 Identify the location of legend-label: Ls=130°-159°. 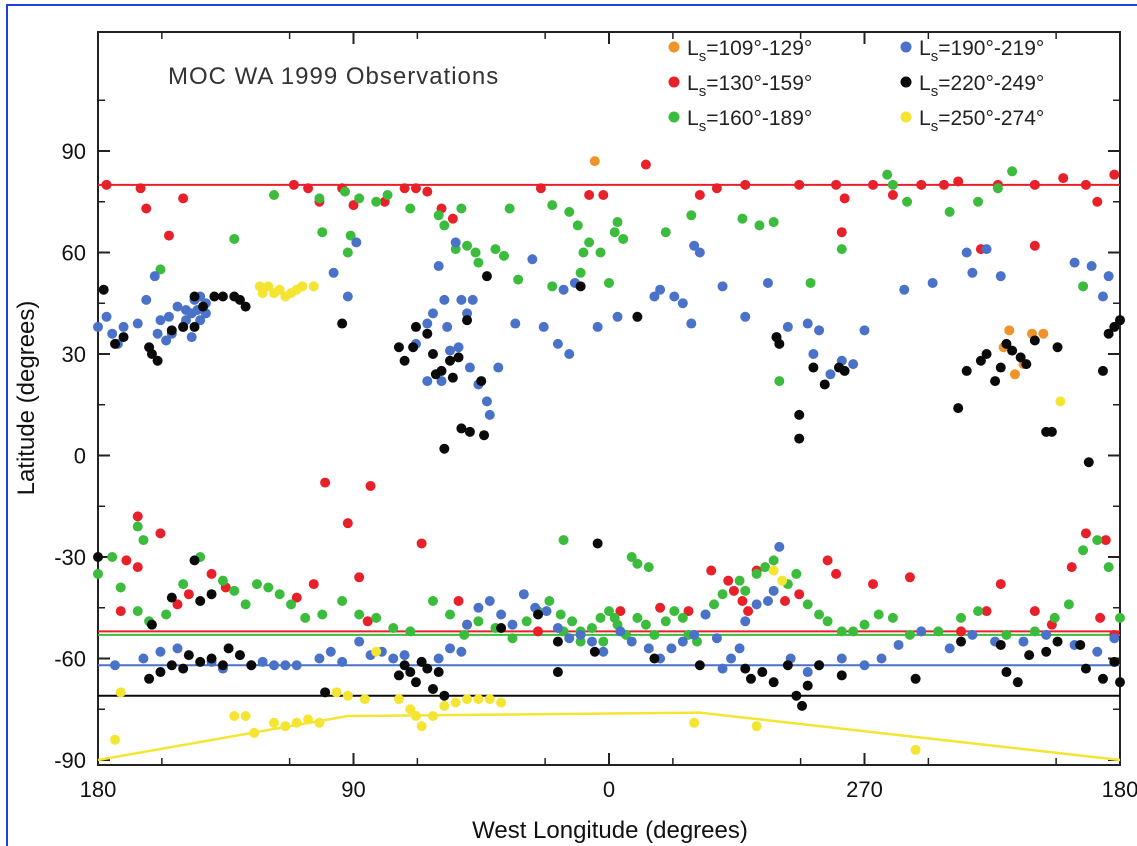
(749, 86).